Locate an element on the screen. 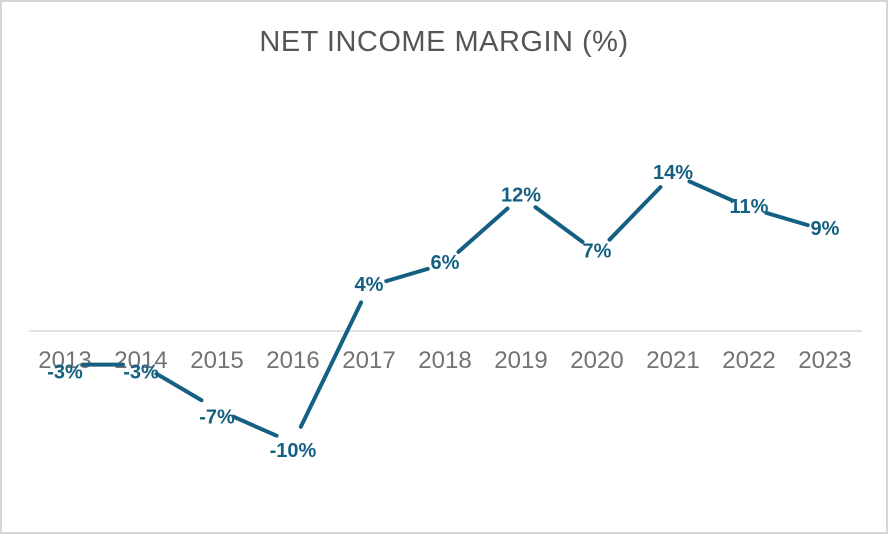 The height and width of the screenshot is (534, 888). axis-label-2021: 2021 is located at coordinates (672, 360).